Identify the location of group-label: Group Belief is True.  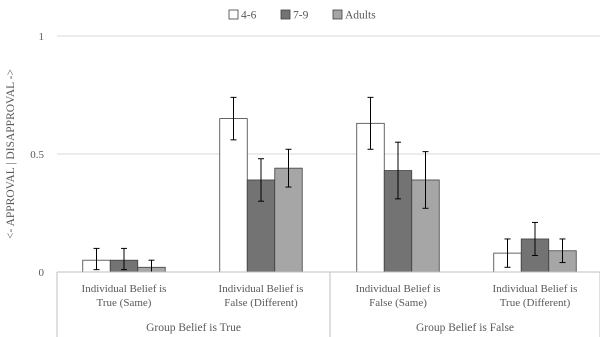
(193, 328).